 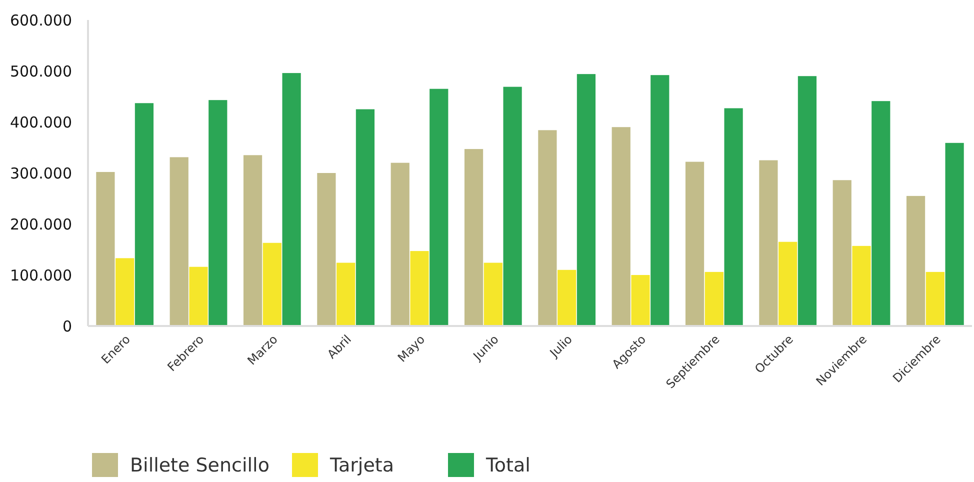 What do you see at coordinates (507, 465) in the screenshot?
I see `legend-label: Total` at bounding box center [507, 465].